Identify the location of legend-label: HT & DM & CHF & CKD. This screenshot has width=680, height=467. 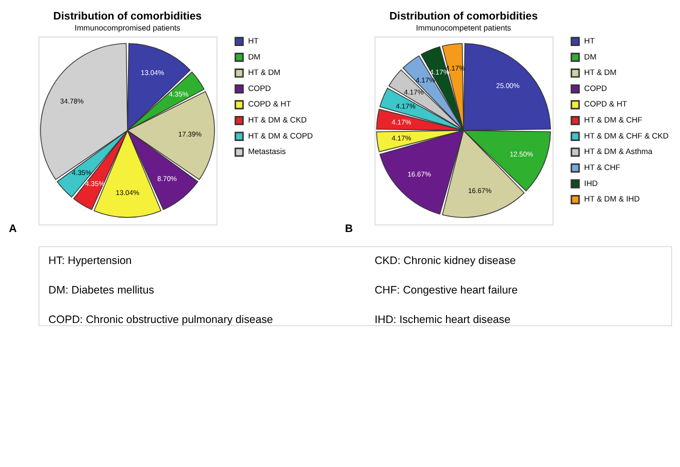
(626, 135).